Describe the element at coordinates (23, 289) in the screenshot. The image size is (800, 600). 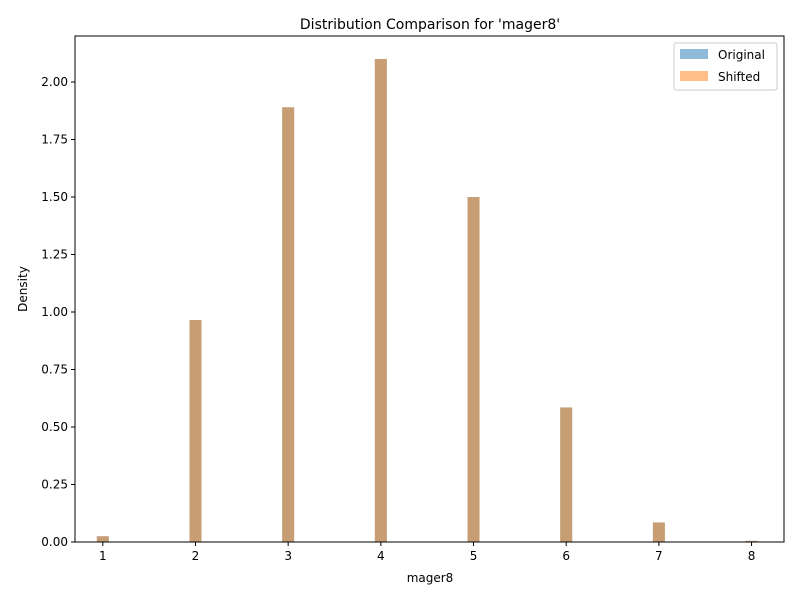
I see `y-axis-label: Density` at that location.